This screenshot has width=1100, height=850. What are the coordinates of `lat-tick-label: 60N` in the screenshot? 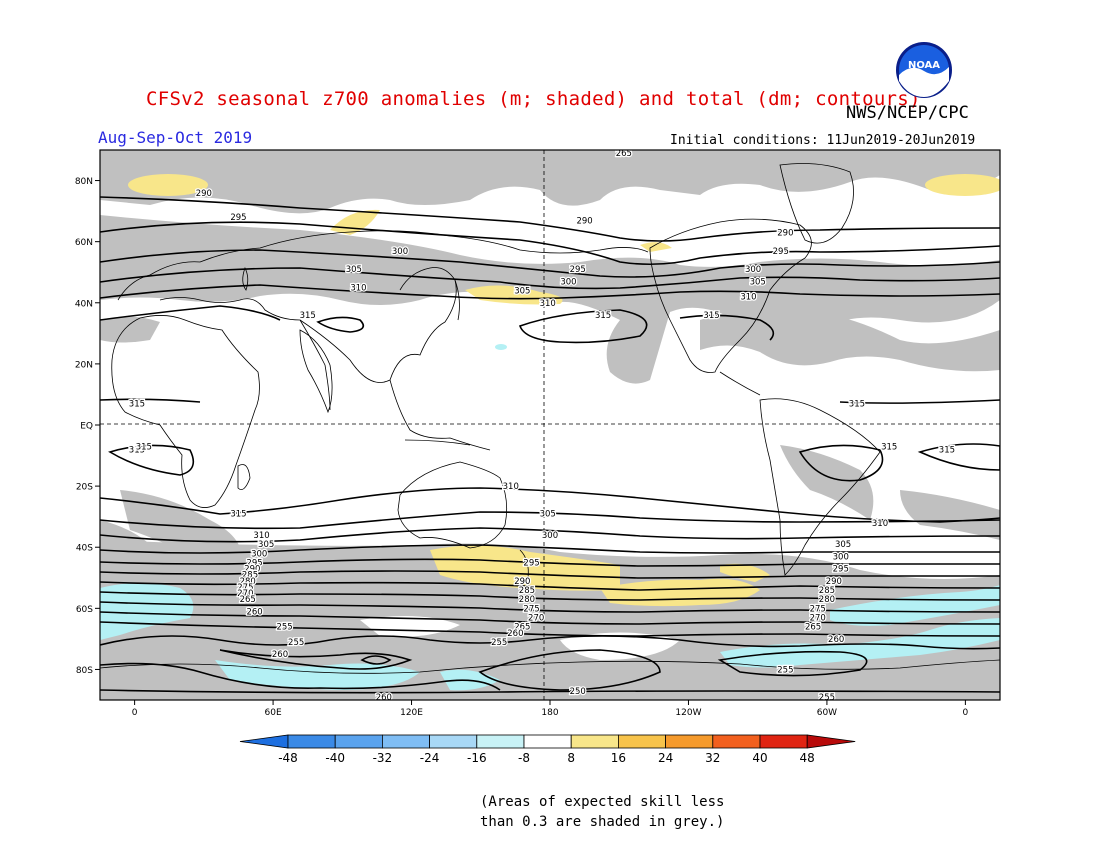 It's located at (84, 243).